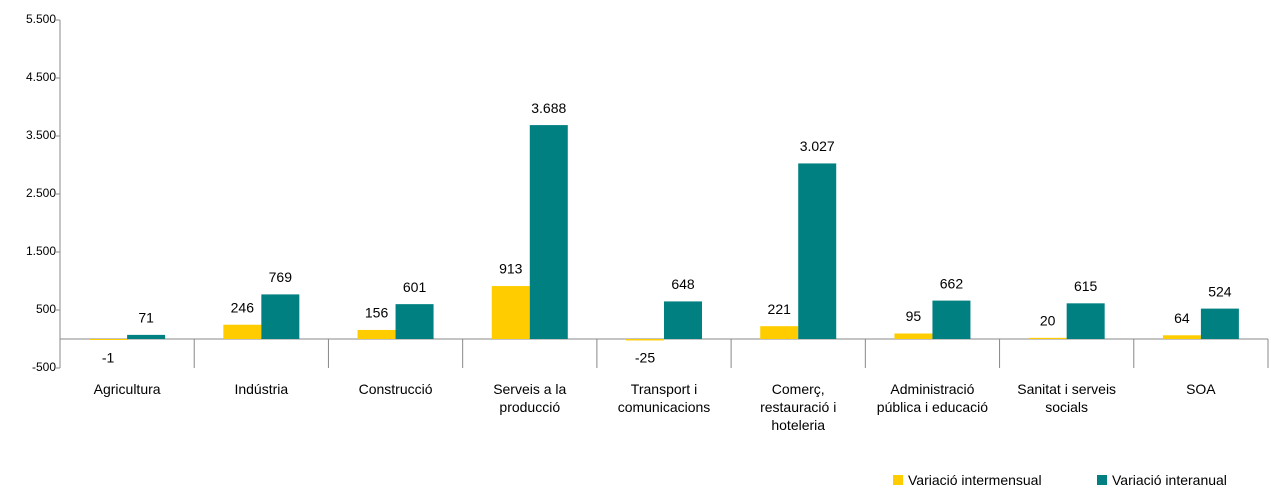 Image resolution: width=1271 pixels, height=489 pixels. Describe the element at coordinates (683, 284) in the screenshot. I see `value-label: 648` at that location.